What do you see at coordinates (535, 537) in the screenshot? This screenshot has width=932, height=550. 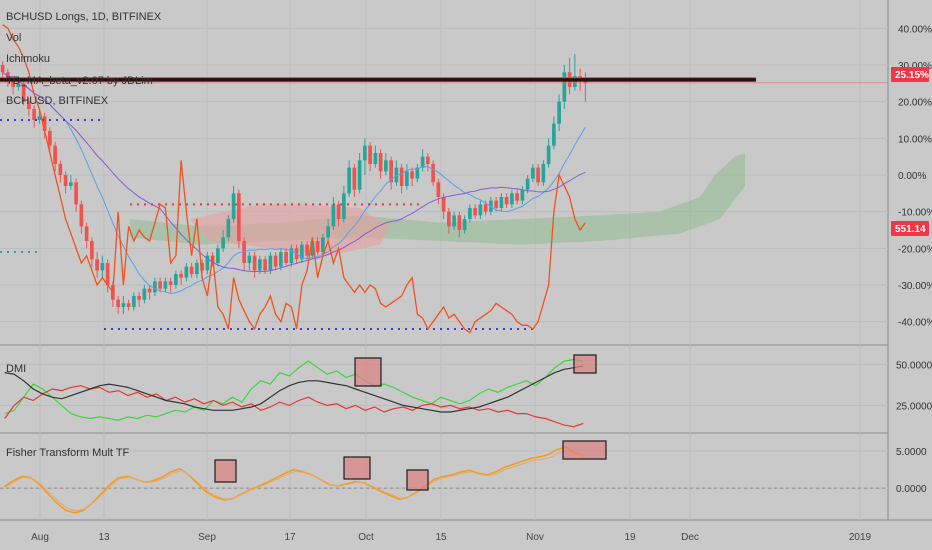 I see `x-tick-label: Nov` at bounding box center [535, 537].